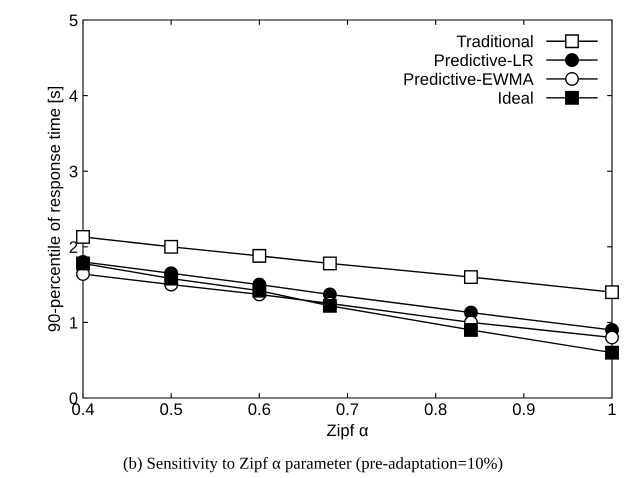  What do you see at coordinates (74, 247) in the screenshot?
I see `y-tick-label: 2` at bounding box center [74, 247].